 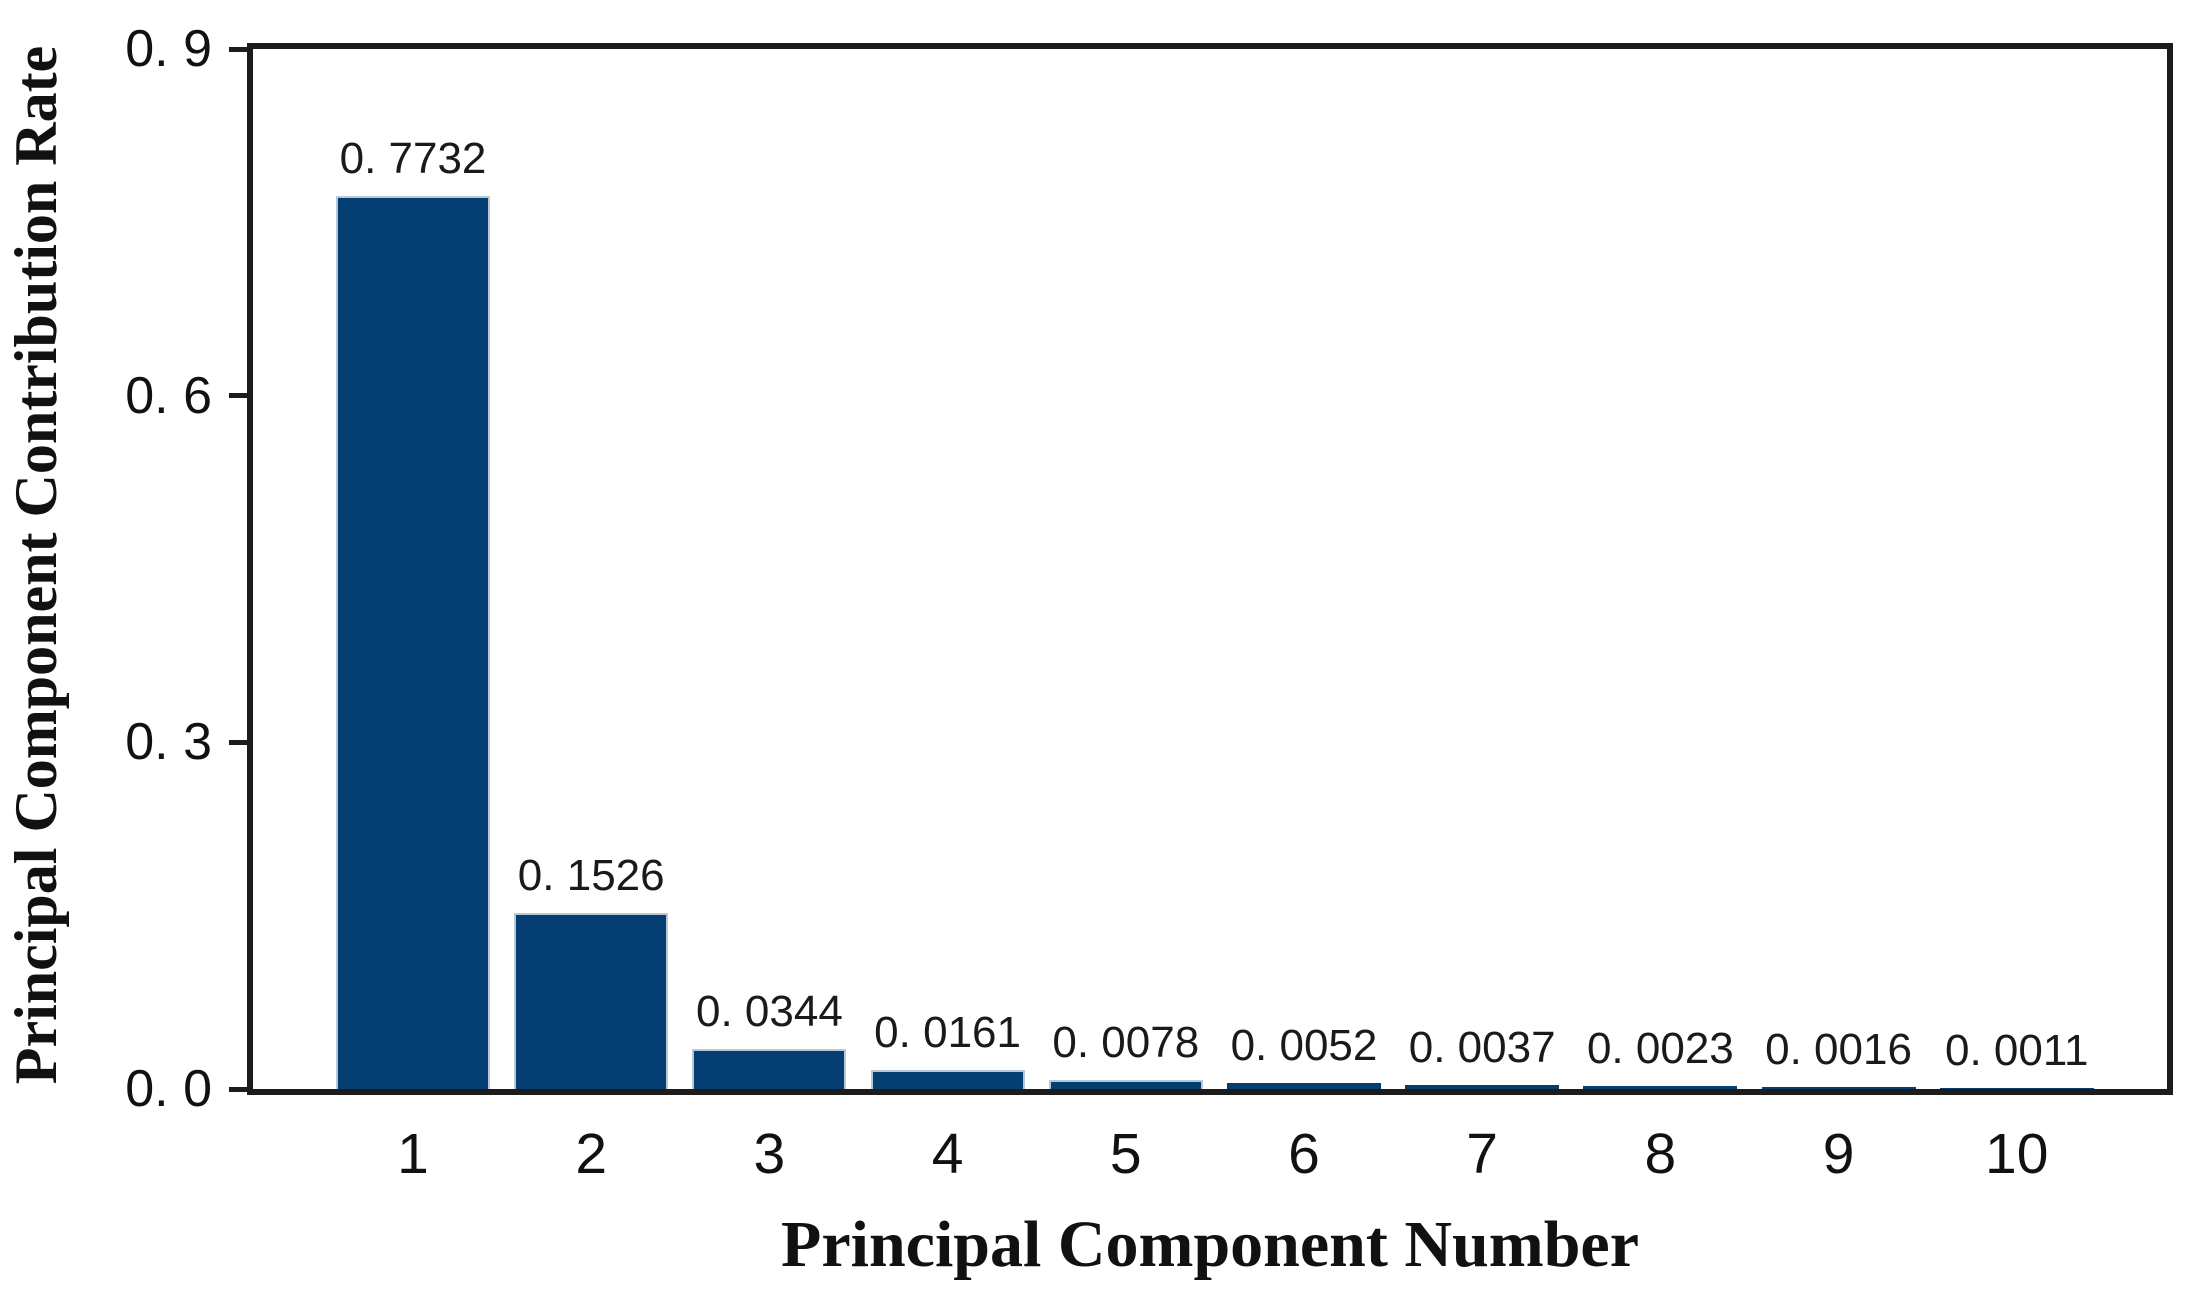 What do you see at coordinates (591, 1154) in the screenshot?
I see `x-tick-label: 2` at bounding box center [591, 1154].